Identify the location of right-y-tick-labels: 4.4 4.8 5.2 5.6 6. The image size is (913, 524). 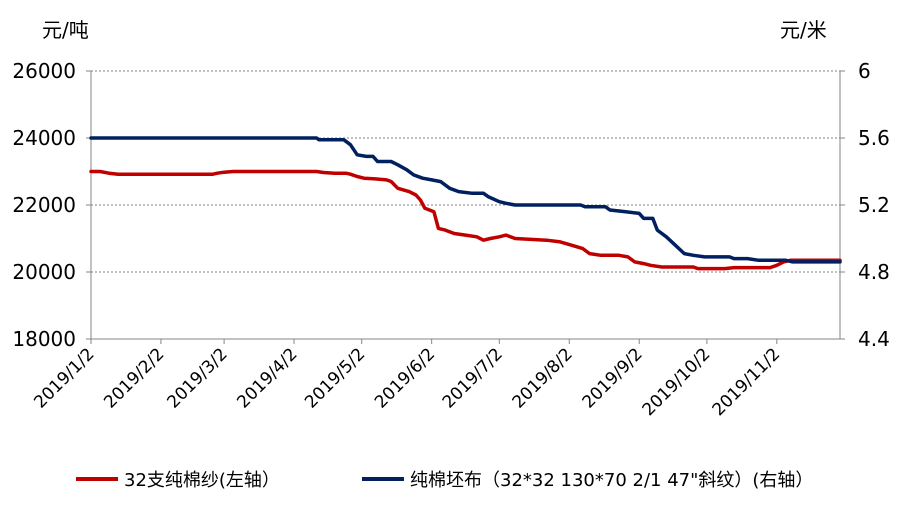
(865, 205).